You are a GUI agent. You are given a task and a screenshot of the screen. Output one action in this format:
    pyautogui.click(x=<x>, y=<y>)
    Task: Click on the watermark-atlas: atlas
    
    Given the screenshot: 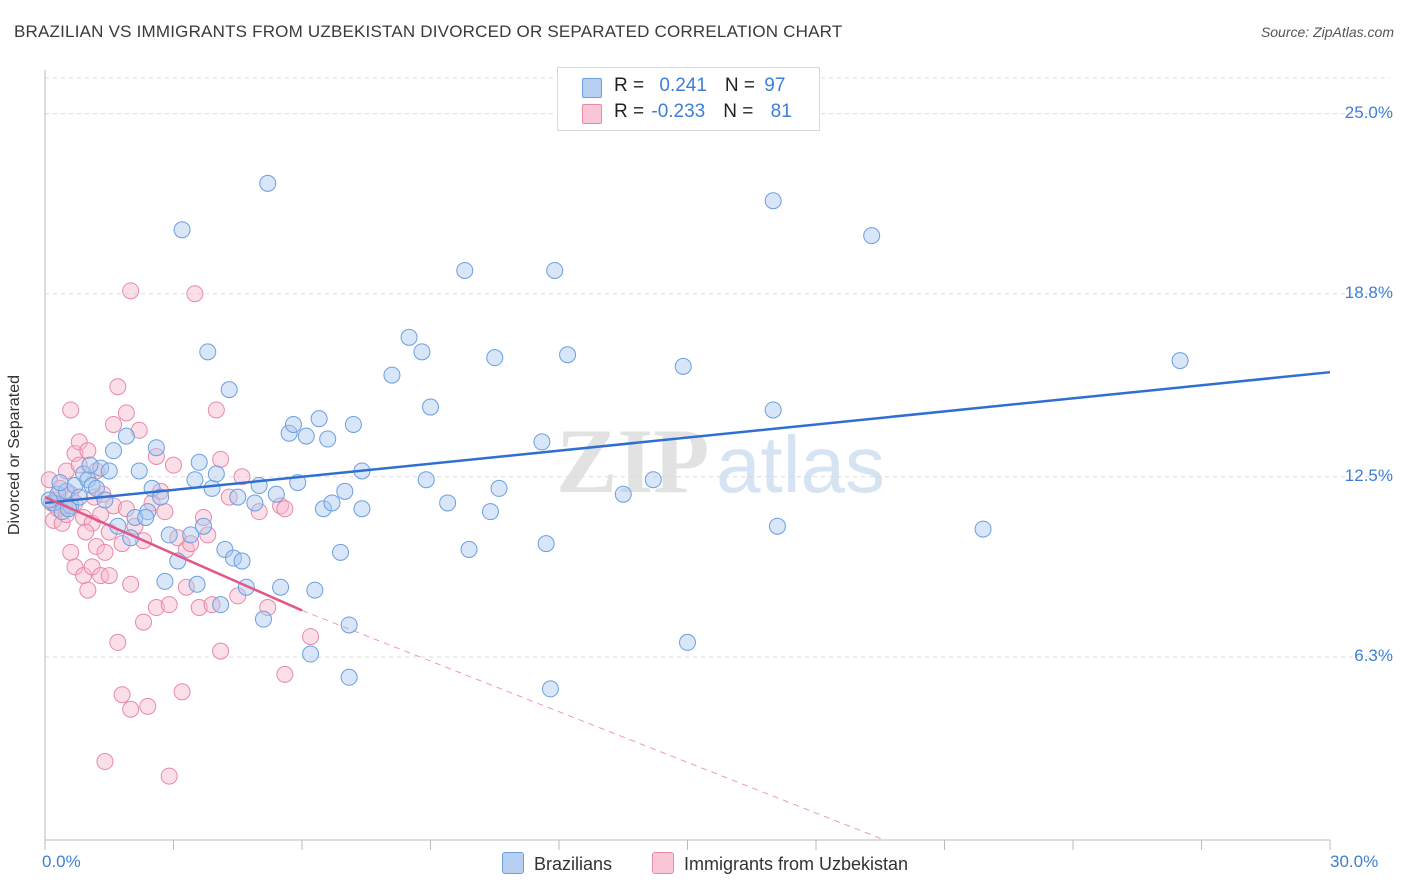 What is the action you would take?
    pyautogui.click(x=800, y=464)
    